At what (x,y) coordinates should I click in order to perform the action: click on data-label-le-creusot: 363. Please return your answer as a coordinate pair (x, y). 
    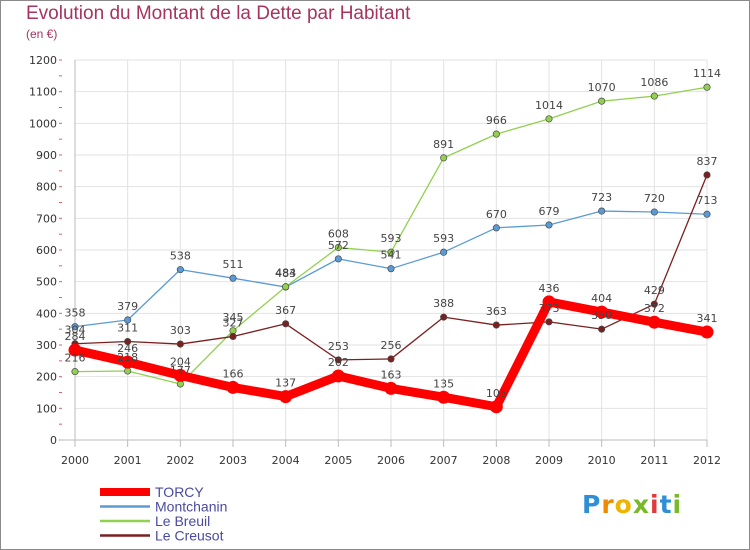
    Looking at the image, I should click on (496, 311).